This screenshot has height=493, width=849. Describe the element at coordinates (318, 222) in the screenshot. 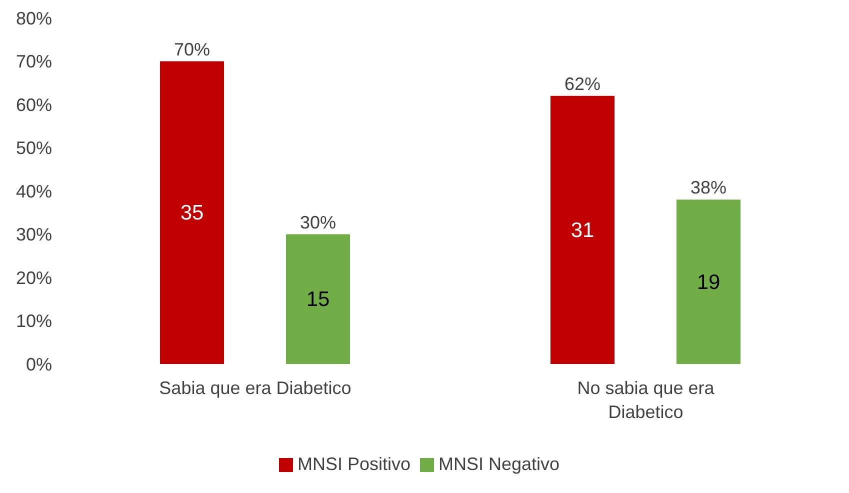

I see `data-label: 30%` at that location.